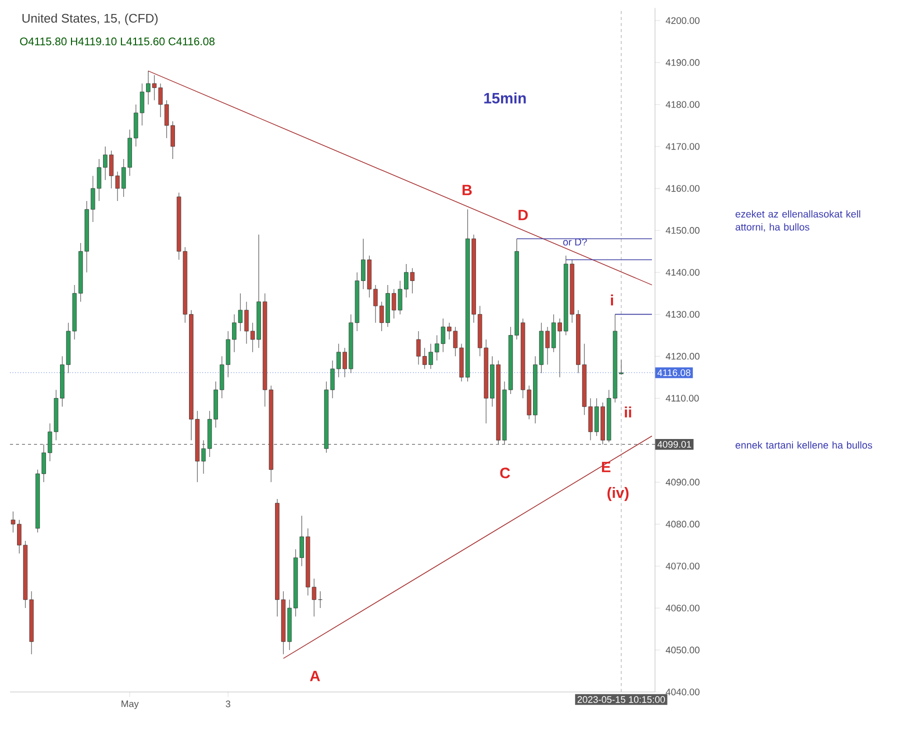 The image size is (903, 751). I want to click on y-tick-label: 4170.00, so click(683, 146).